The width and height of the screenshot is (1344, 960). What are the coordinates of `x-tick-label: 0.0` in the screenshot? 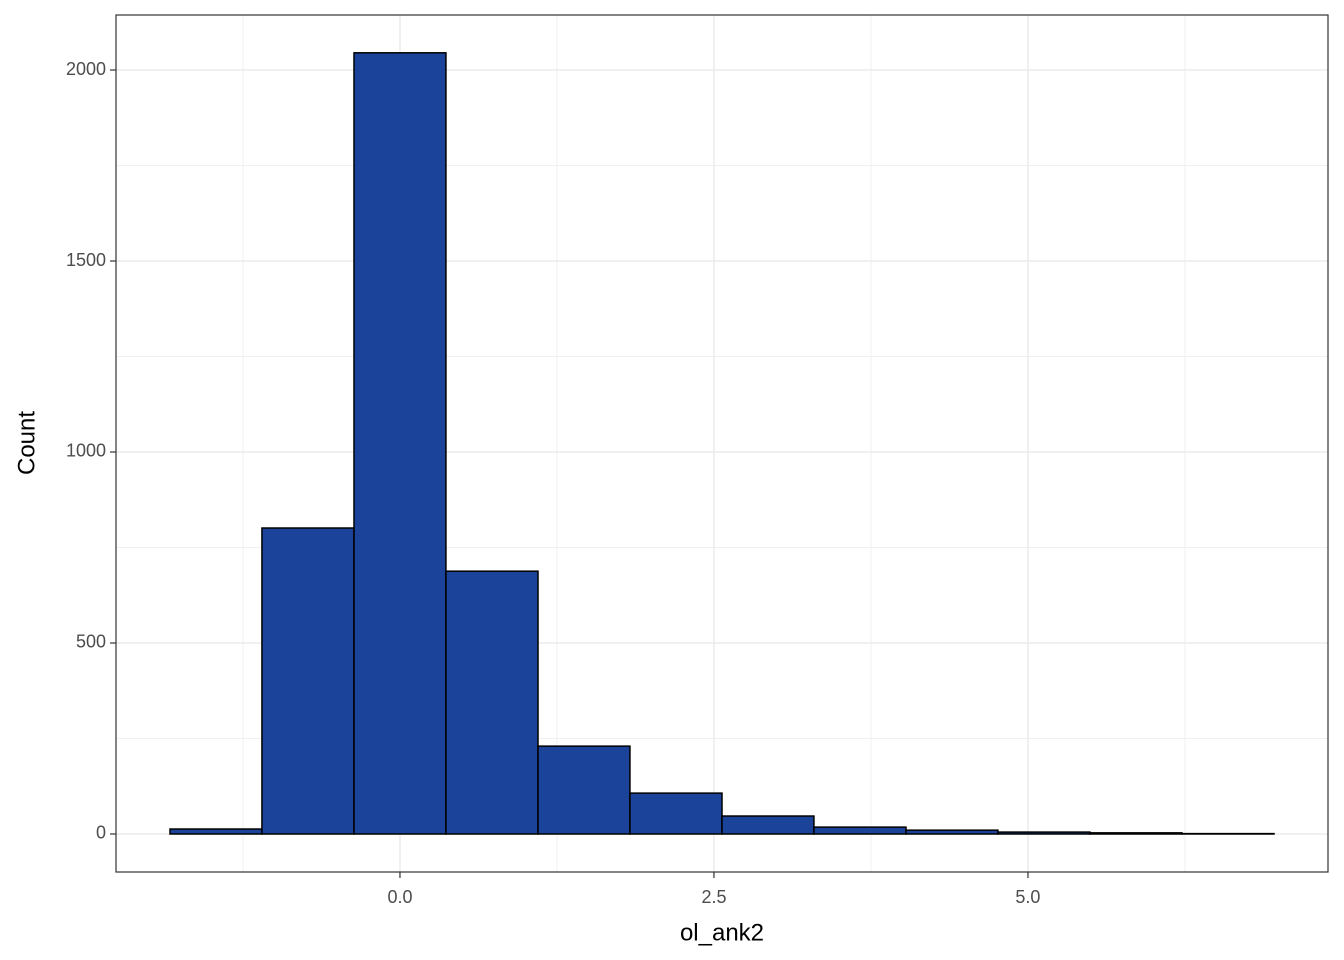 It's located at (399, 897).